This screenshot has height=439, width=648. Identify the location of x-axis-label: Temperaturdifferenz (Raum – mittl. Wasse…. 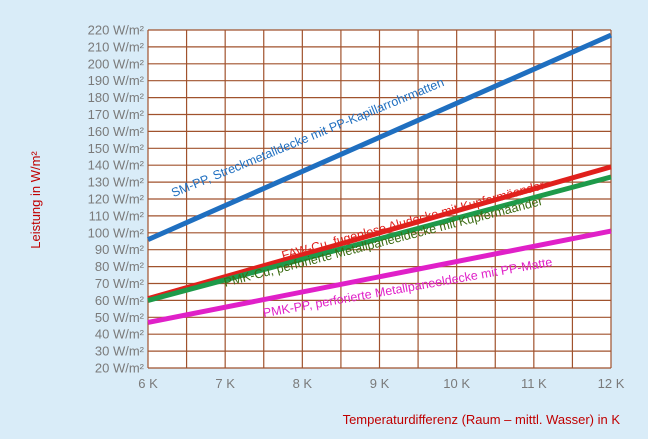
(482, 419).